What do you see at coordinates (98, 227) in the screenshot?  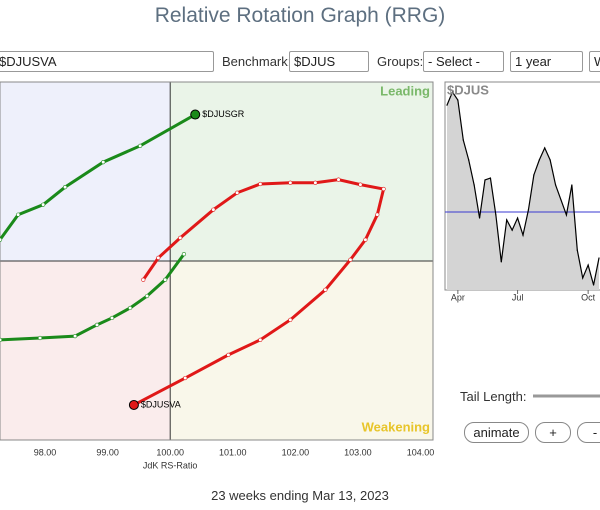 I see `tail-line` at bounding box center [98, 227].